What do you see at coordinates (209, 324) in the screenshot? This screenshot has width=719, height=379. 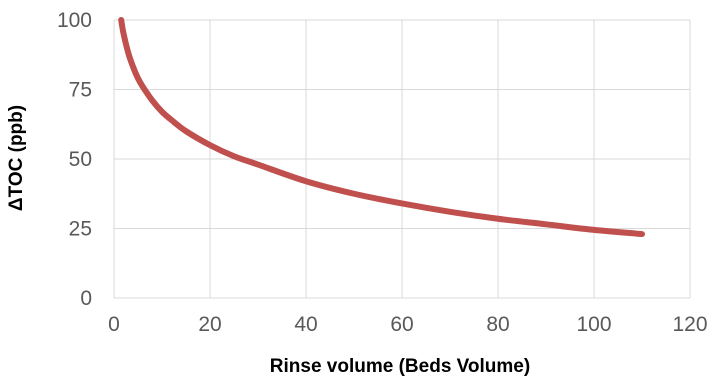 I see `x-tick-label: 20` at bounding box center [209, 324].